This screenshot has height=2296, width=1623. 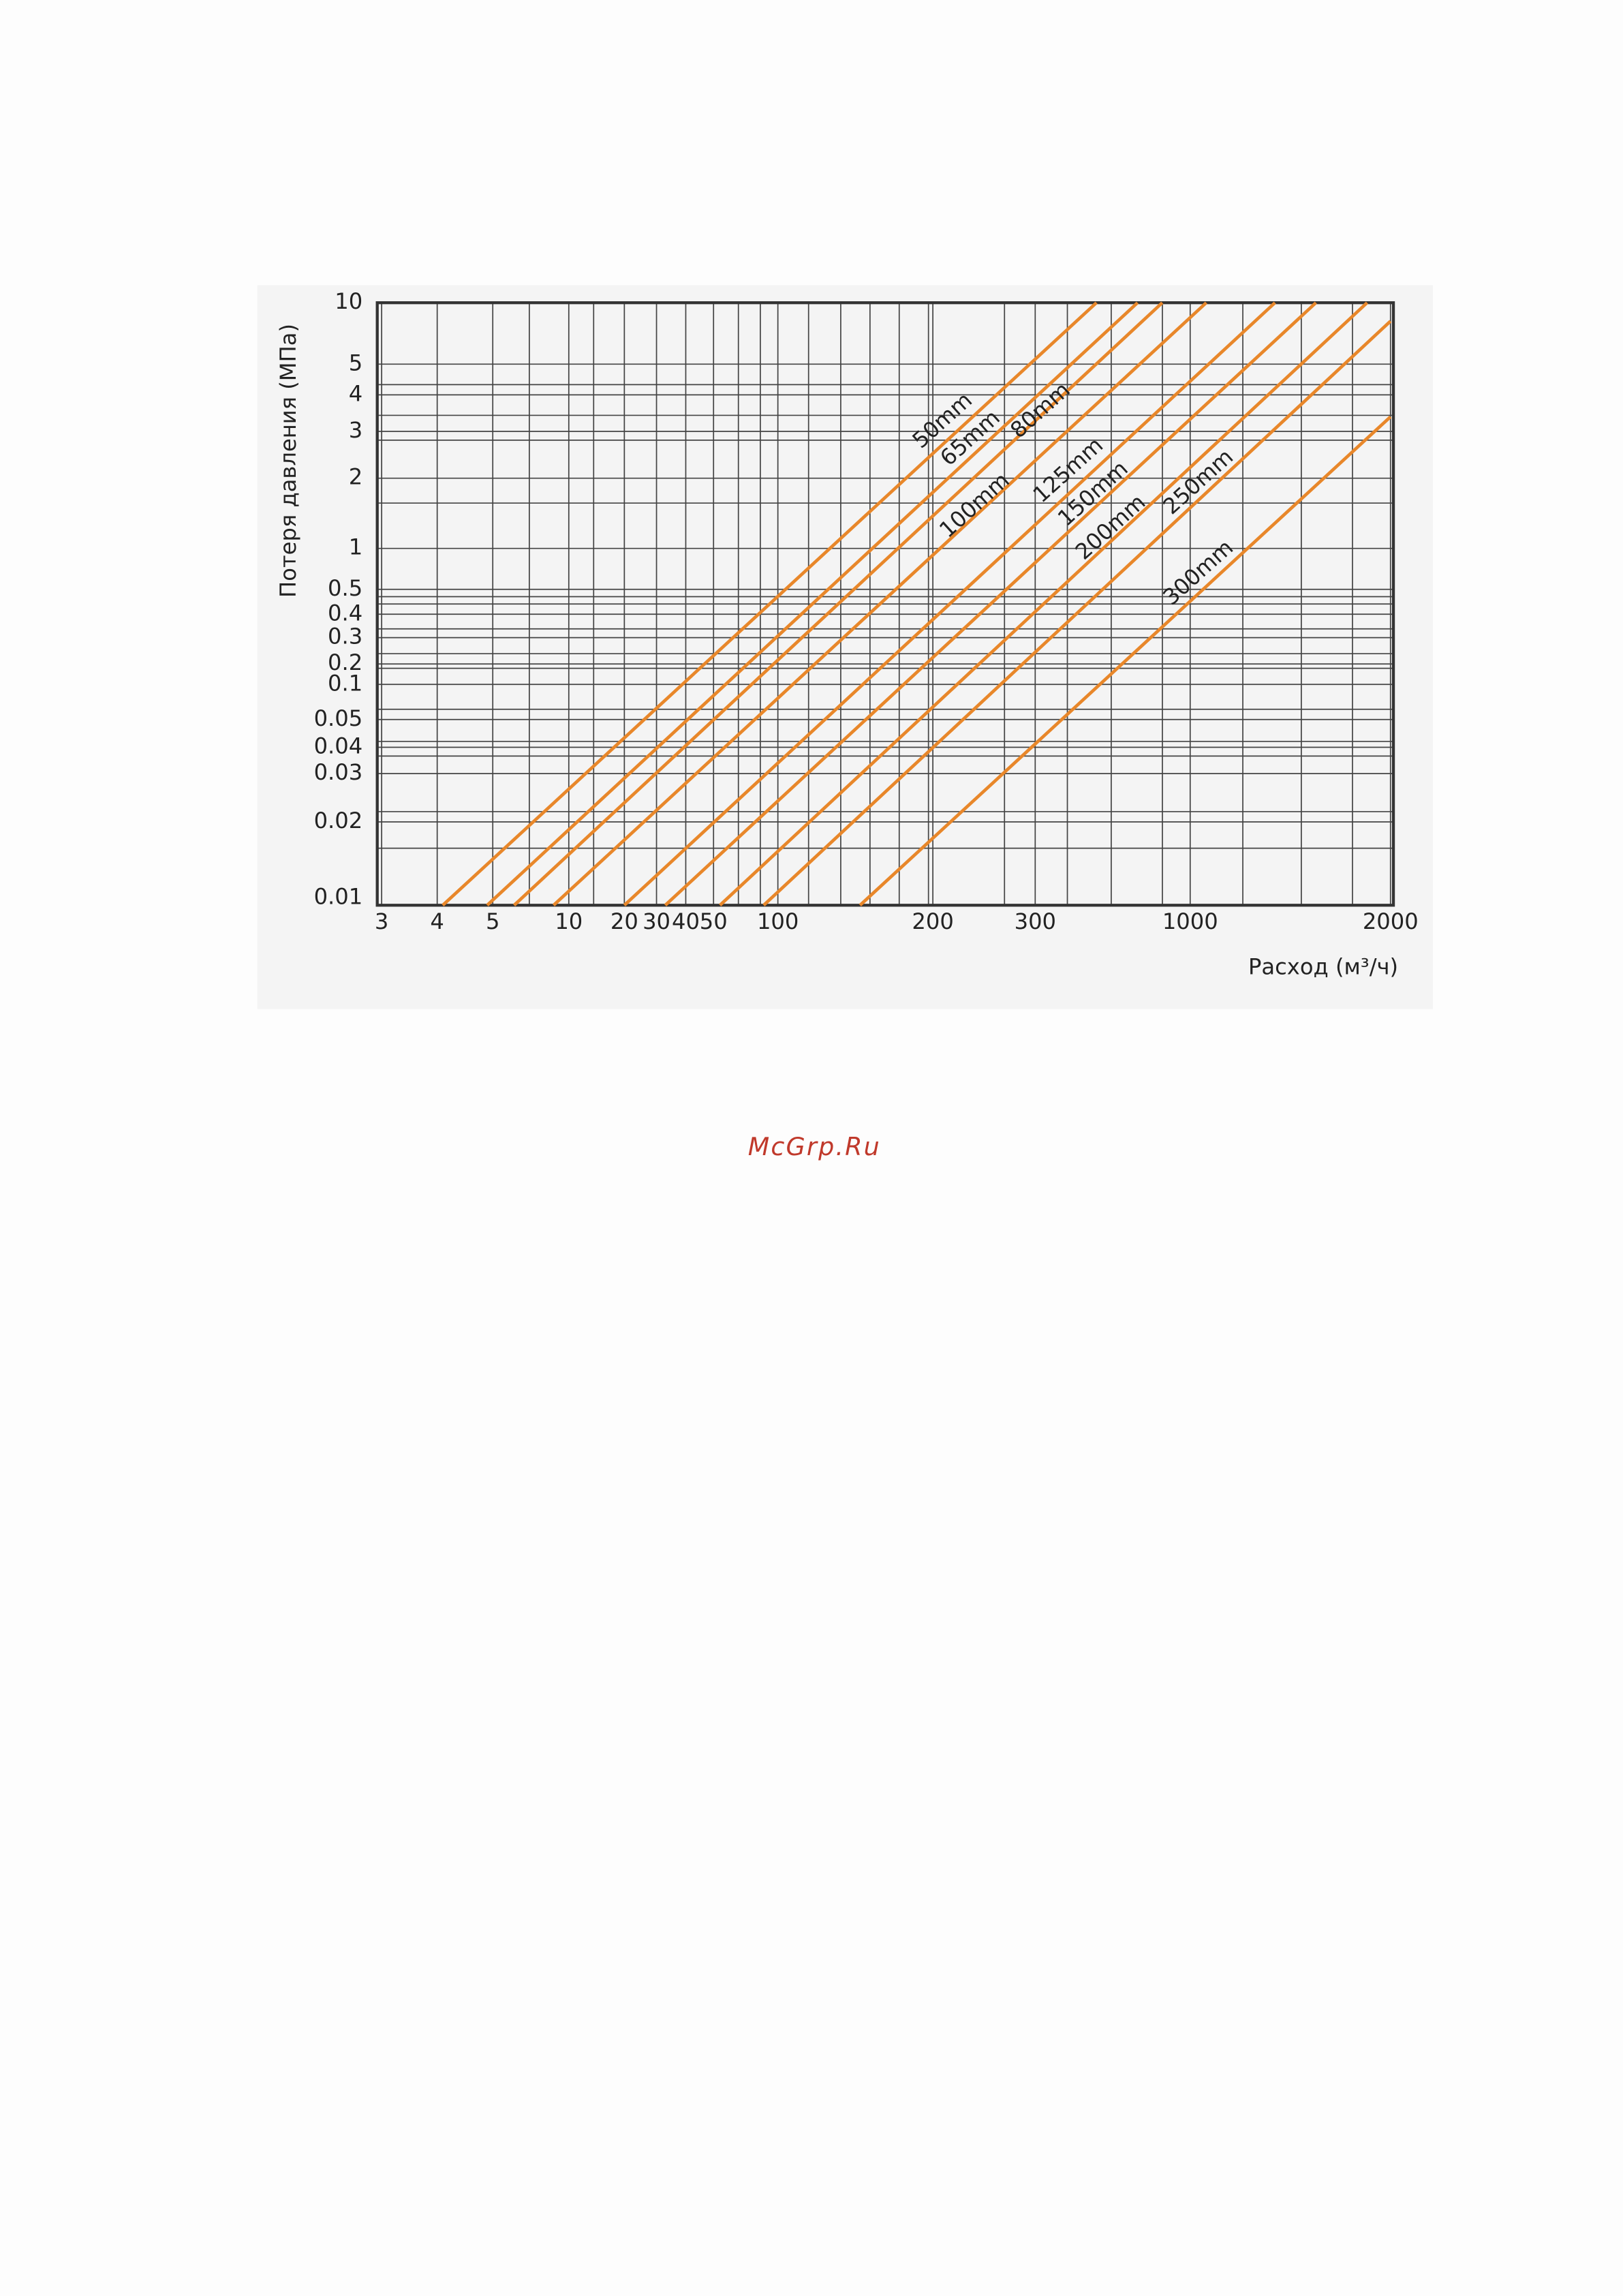 What do you see at coordinates (288, 461) in the screenshot?
I see `y-axis-label: Потеря давления (МПа)` at bounding box center [288, 461].